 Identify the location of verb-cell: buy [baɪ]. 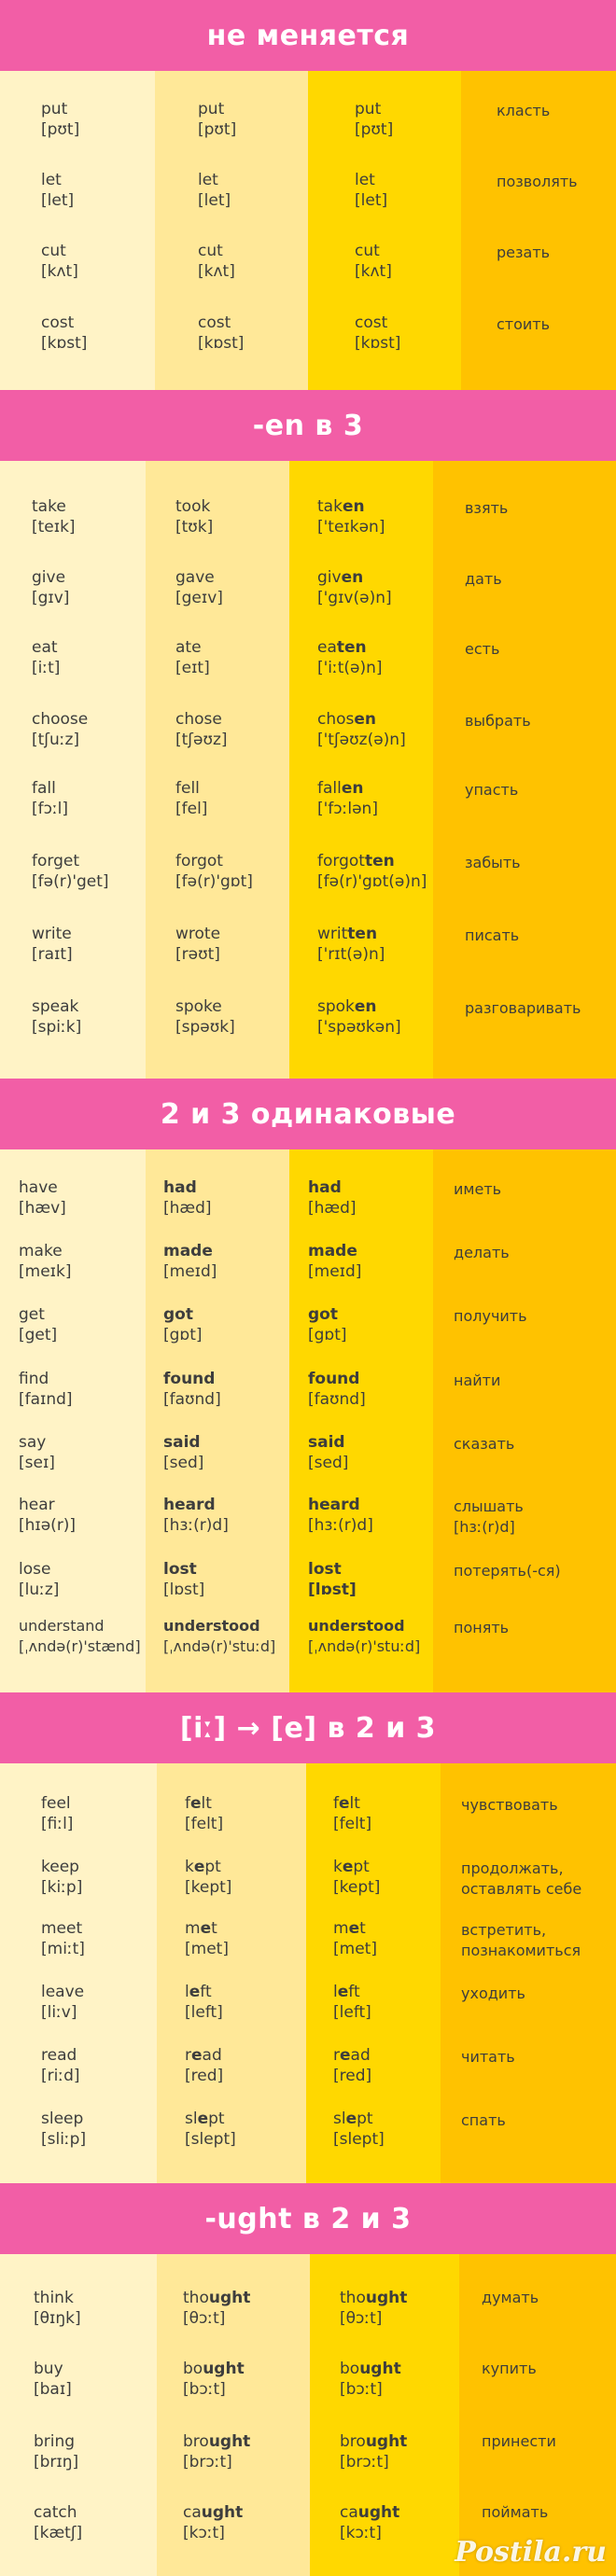
(53, 2379).